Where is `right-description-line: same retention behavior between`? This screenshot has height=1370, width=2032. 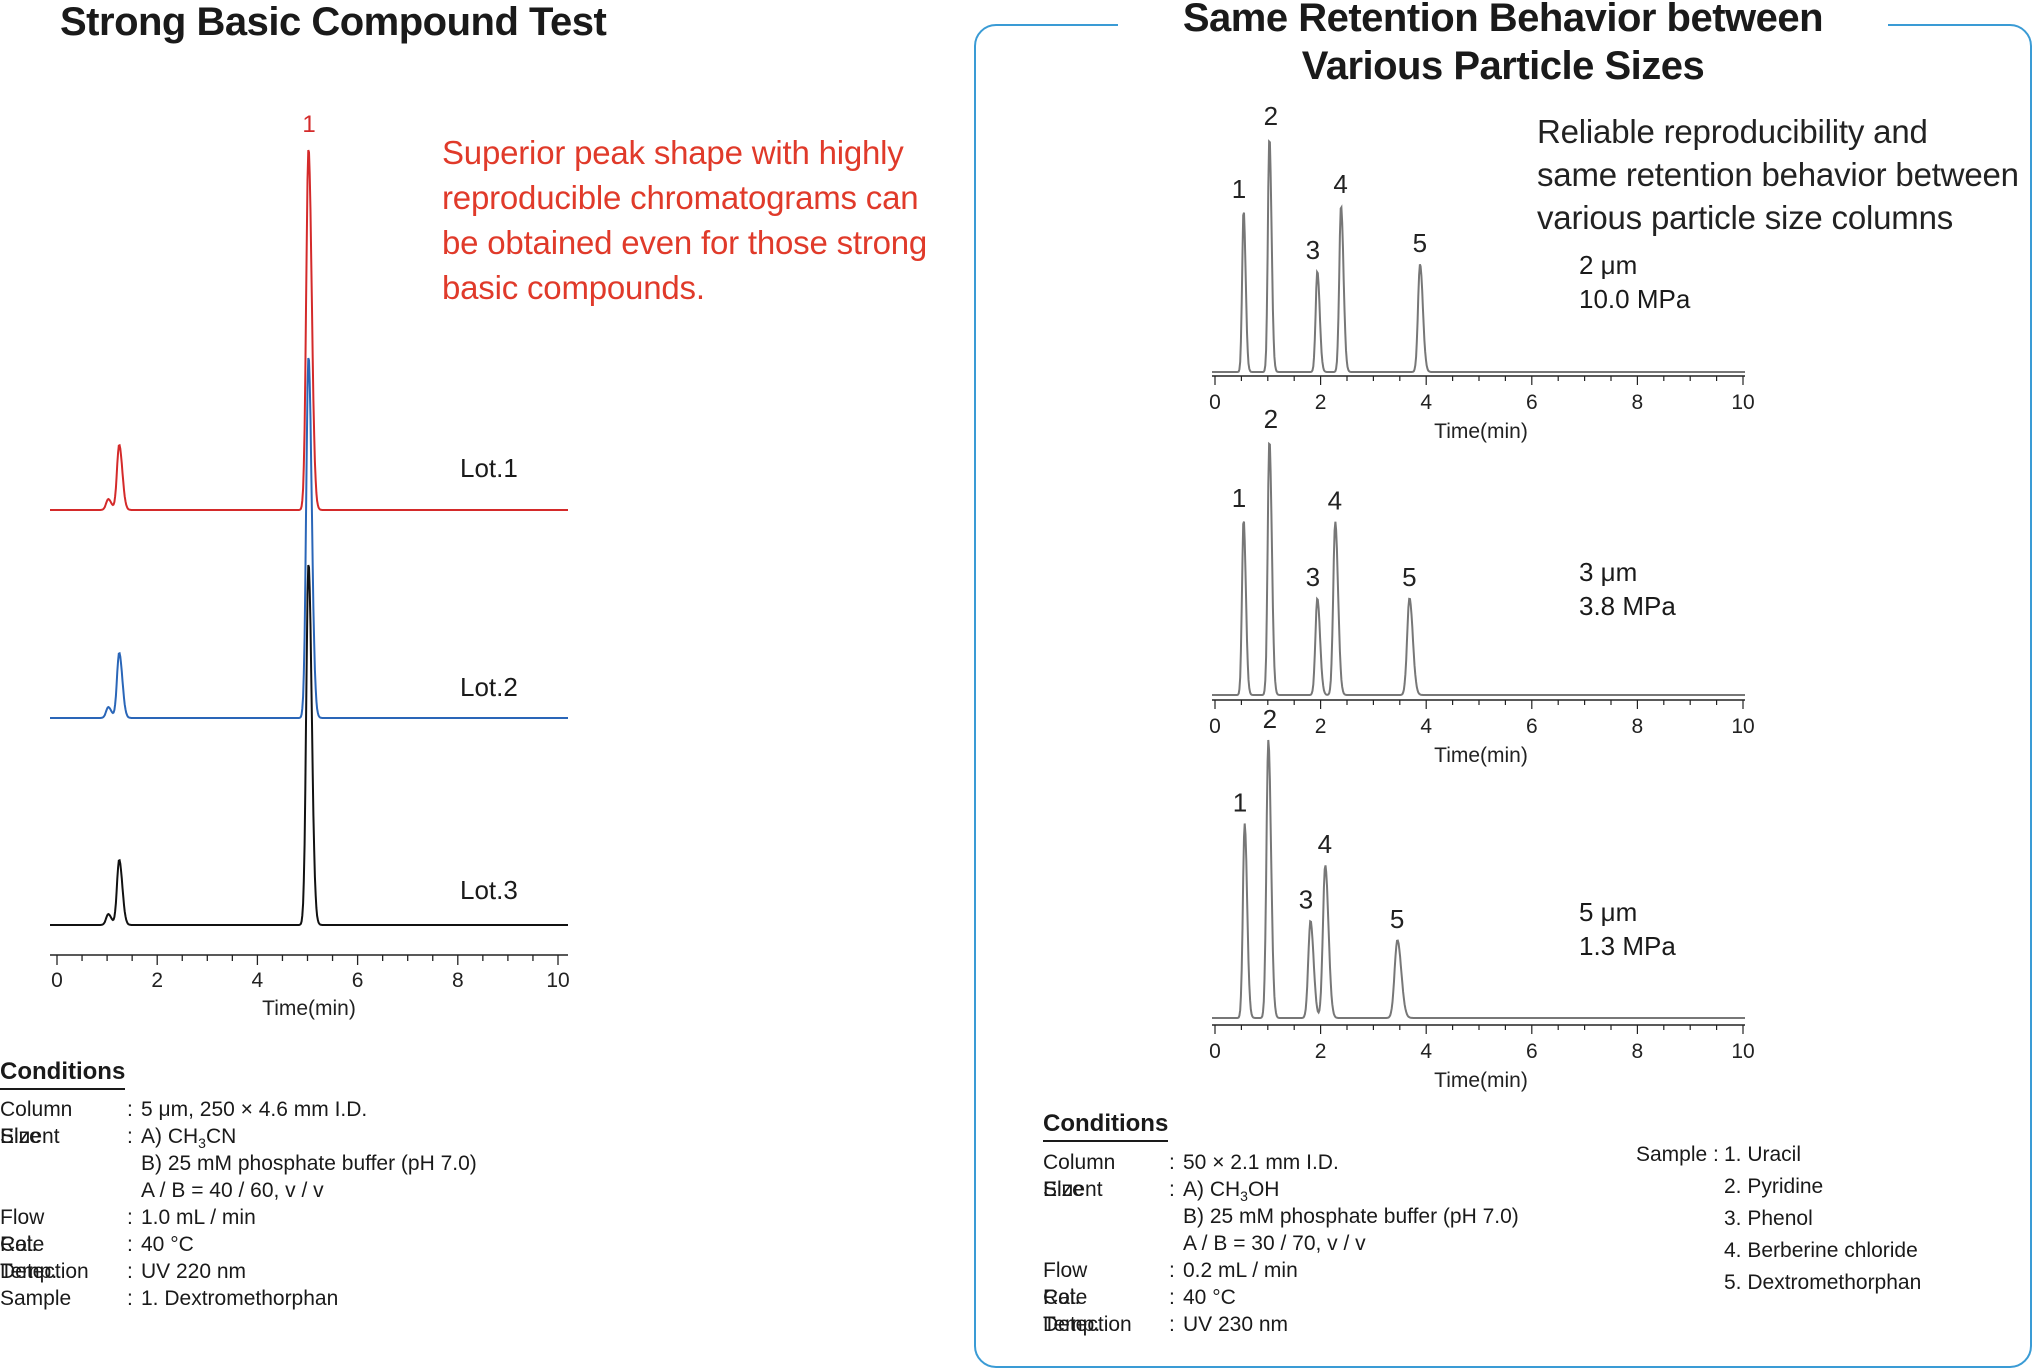
right-description-line: same retention behavior between is located at coordinates (1778, 174).